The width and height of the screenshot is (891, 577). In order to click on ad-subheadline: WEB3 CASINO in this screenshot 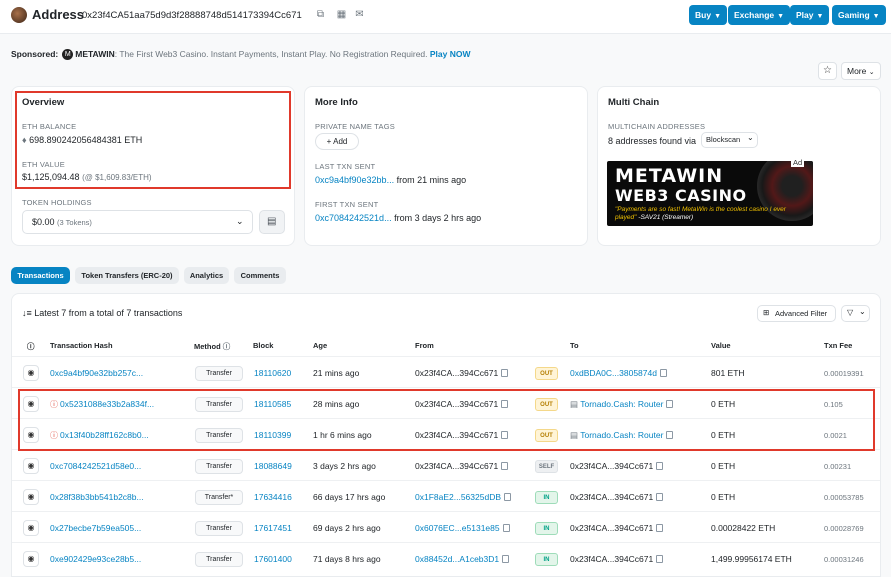, I will do `click(681, 195)`.